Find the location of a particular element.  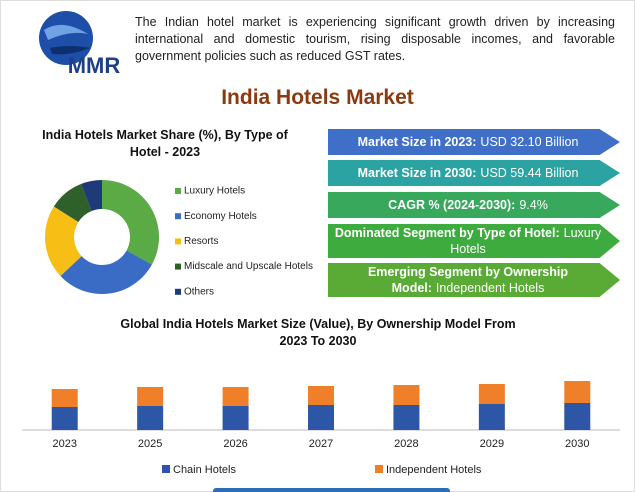

info-box: CAGR % (2024-2030): 9.4% is located at coordinates (474, 205).